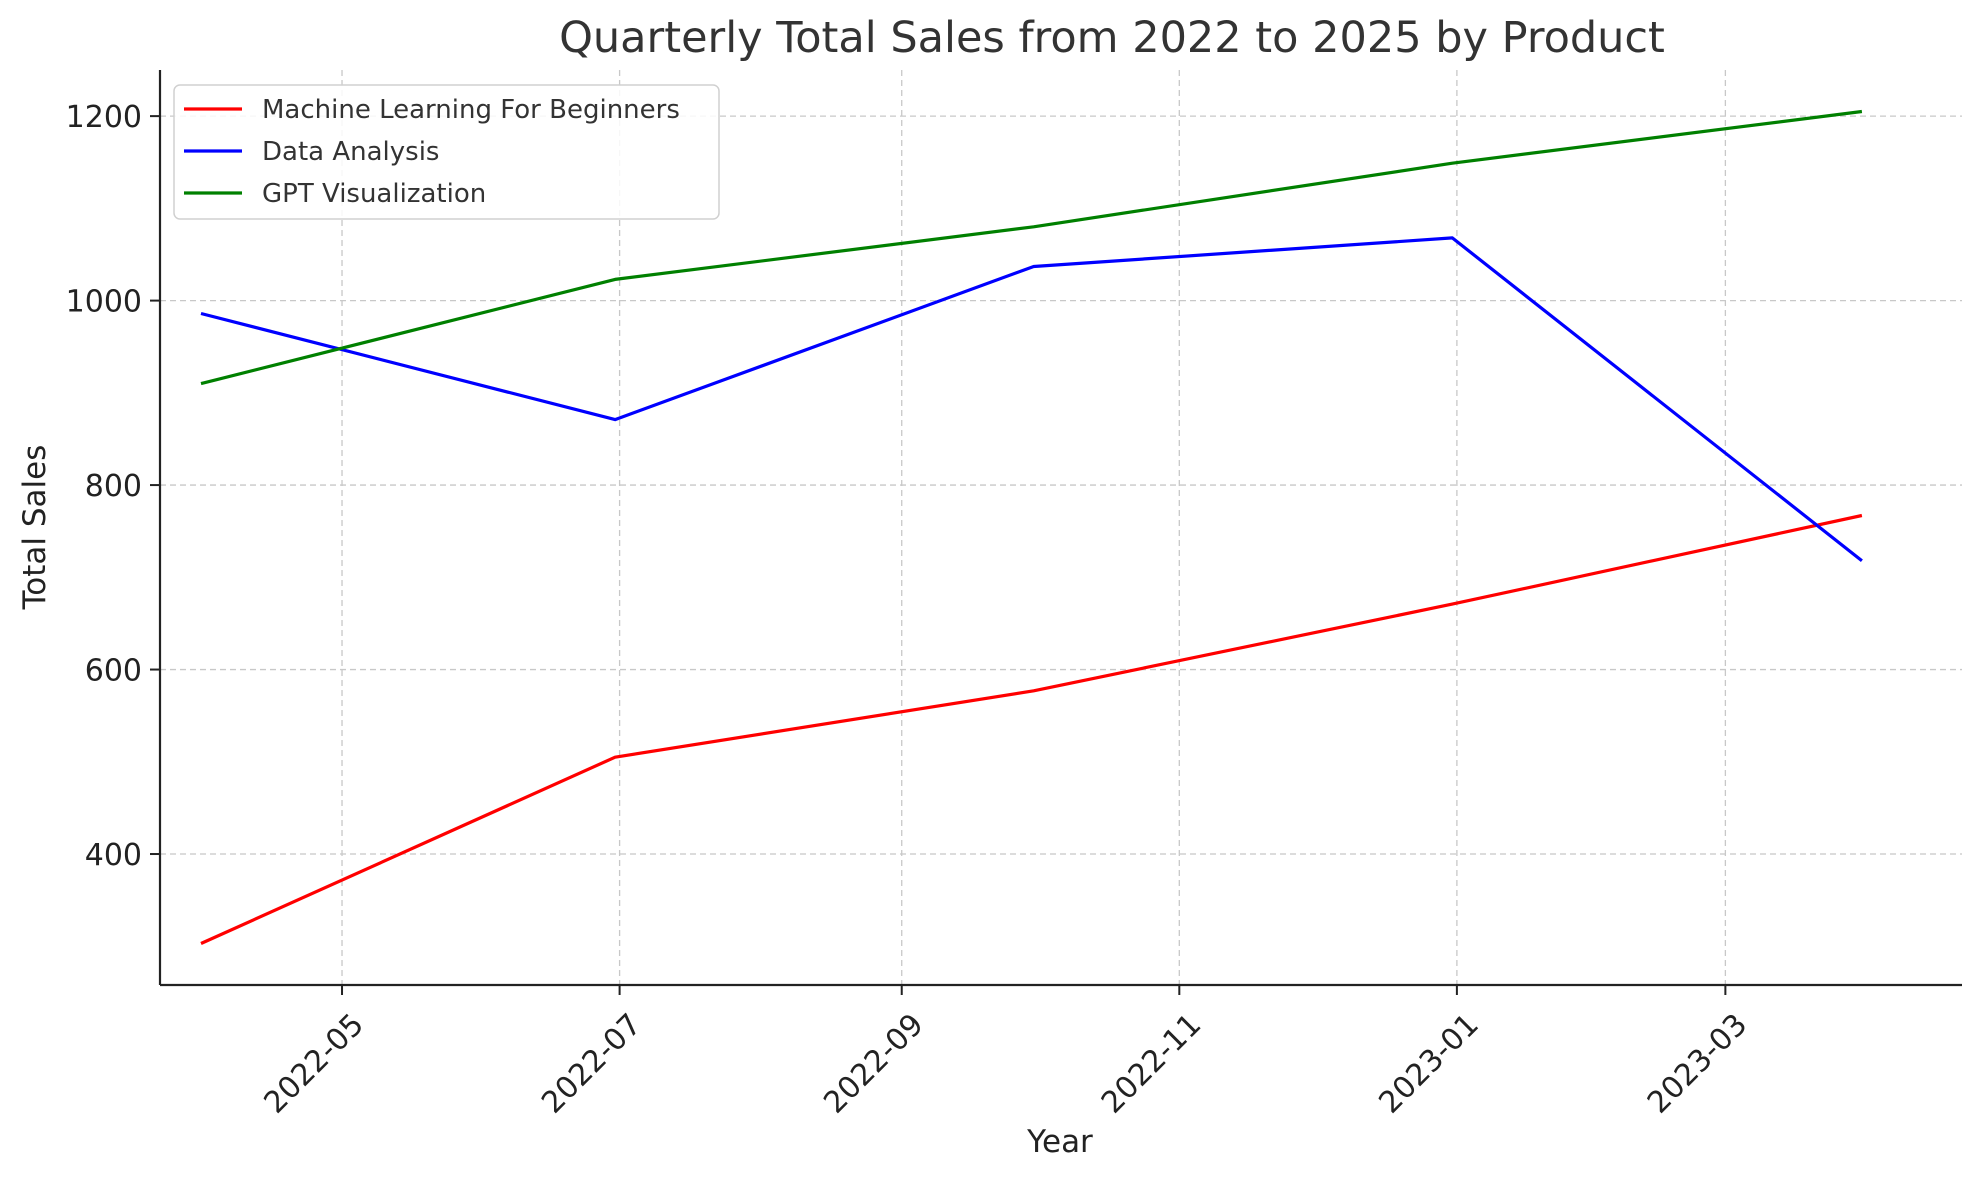  What do you see at coordinates (314, 1063) in the screenshot?
I see `x-tick-label: 2022-05` at bounding box center [314, 1063].